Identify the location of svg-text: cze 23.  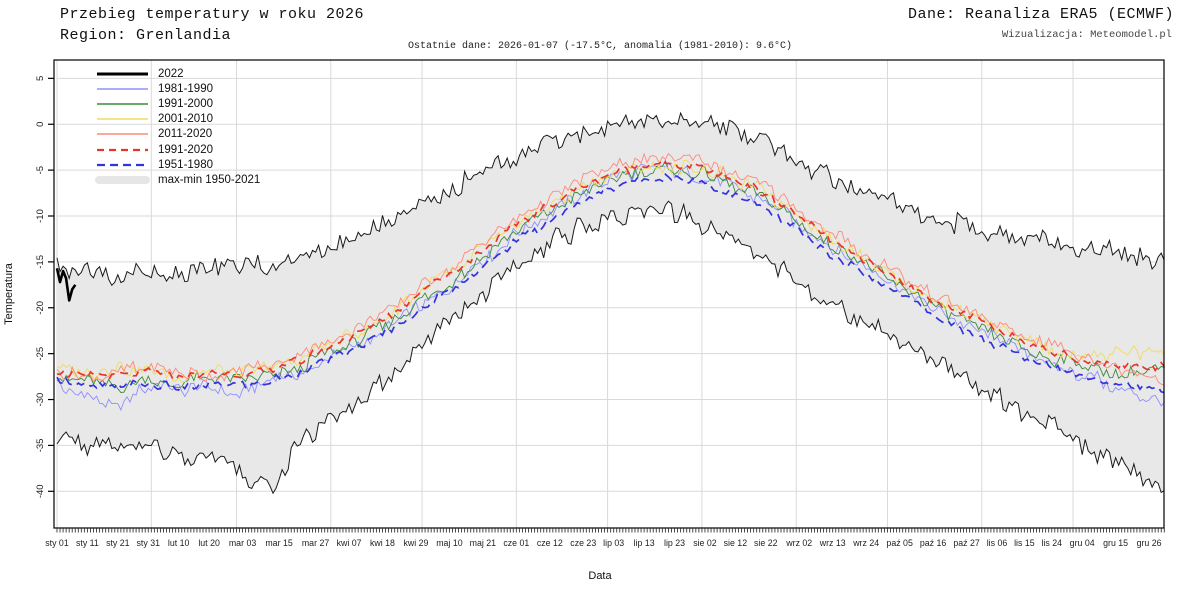
(583, 543).